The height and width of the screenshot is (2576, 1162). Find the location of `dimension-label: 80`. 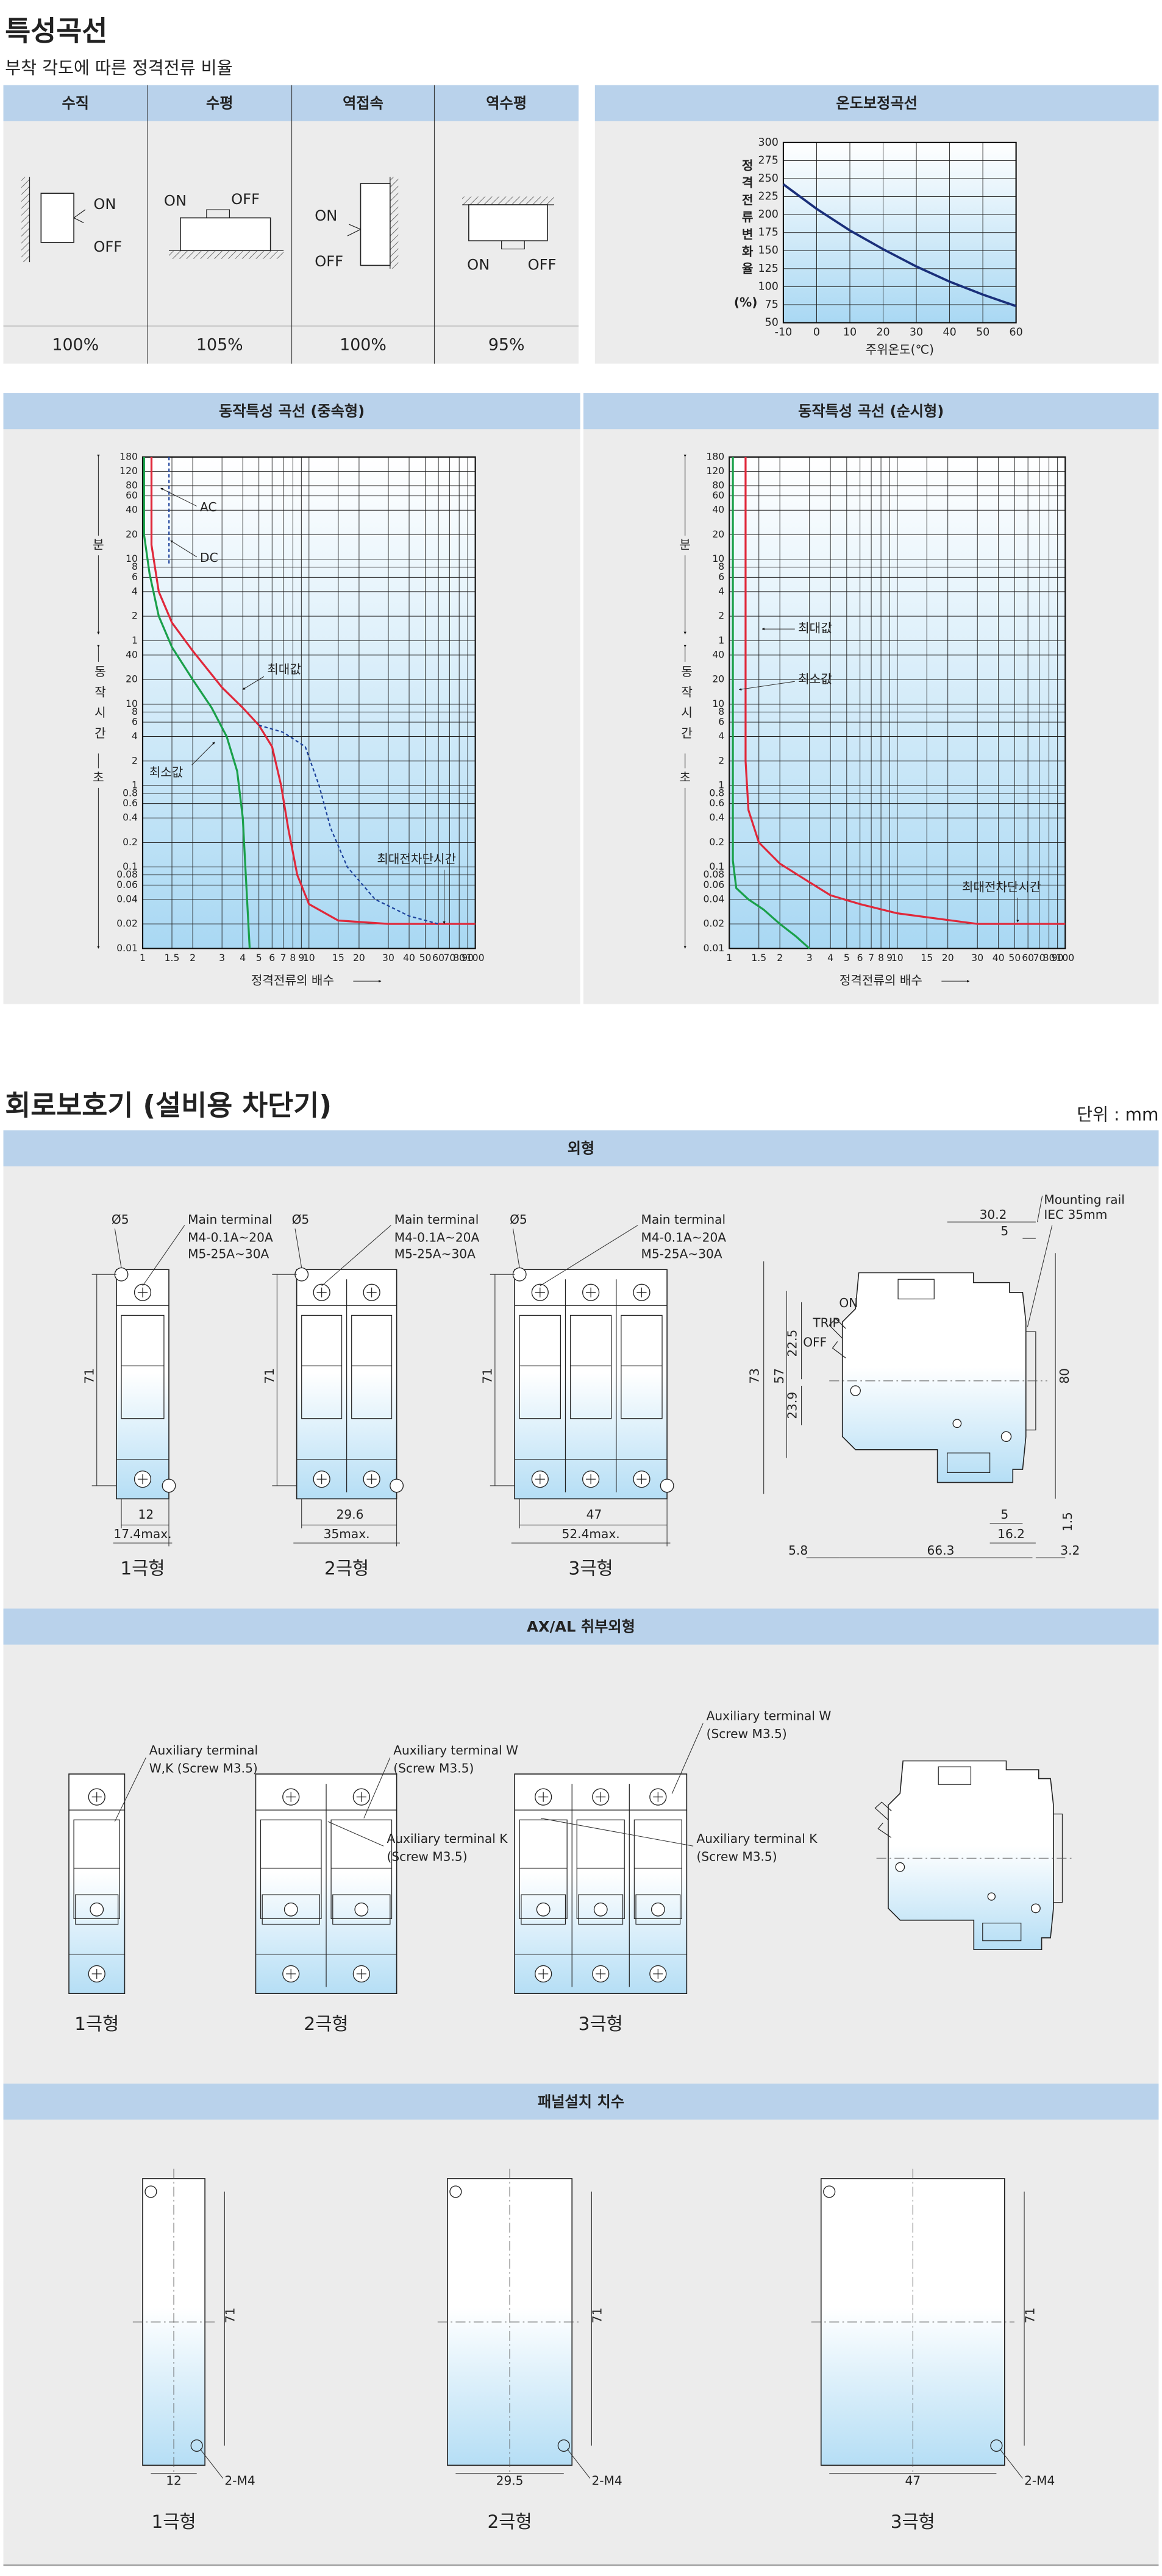

dimension-label: 80 is located at coordinates (1064, 1376).